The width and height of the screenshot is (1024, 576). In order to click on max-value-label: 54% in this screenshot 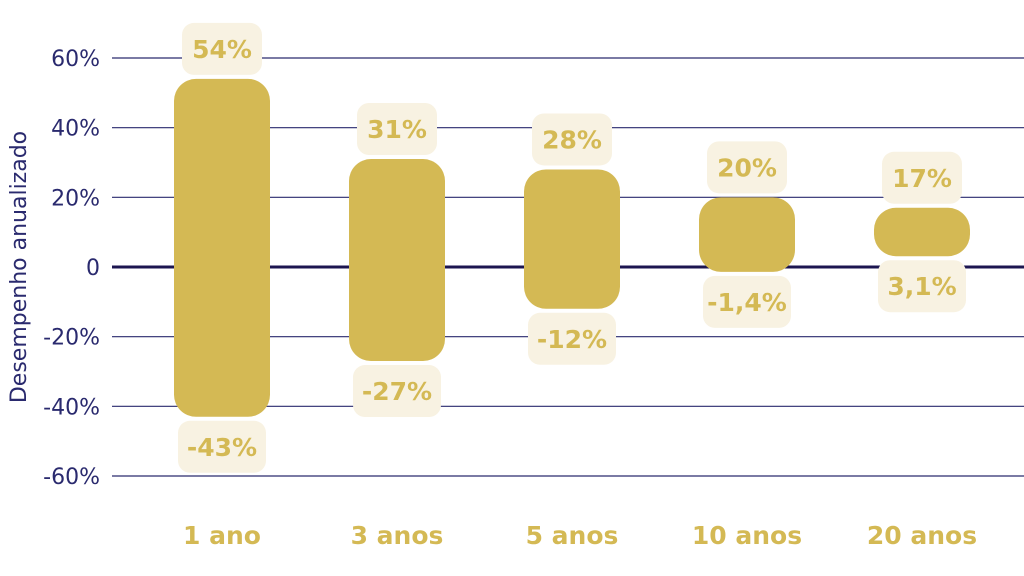, I will do `click(222, 49)`.